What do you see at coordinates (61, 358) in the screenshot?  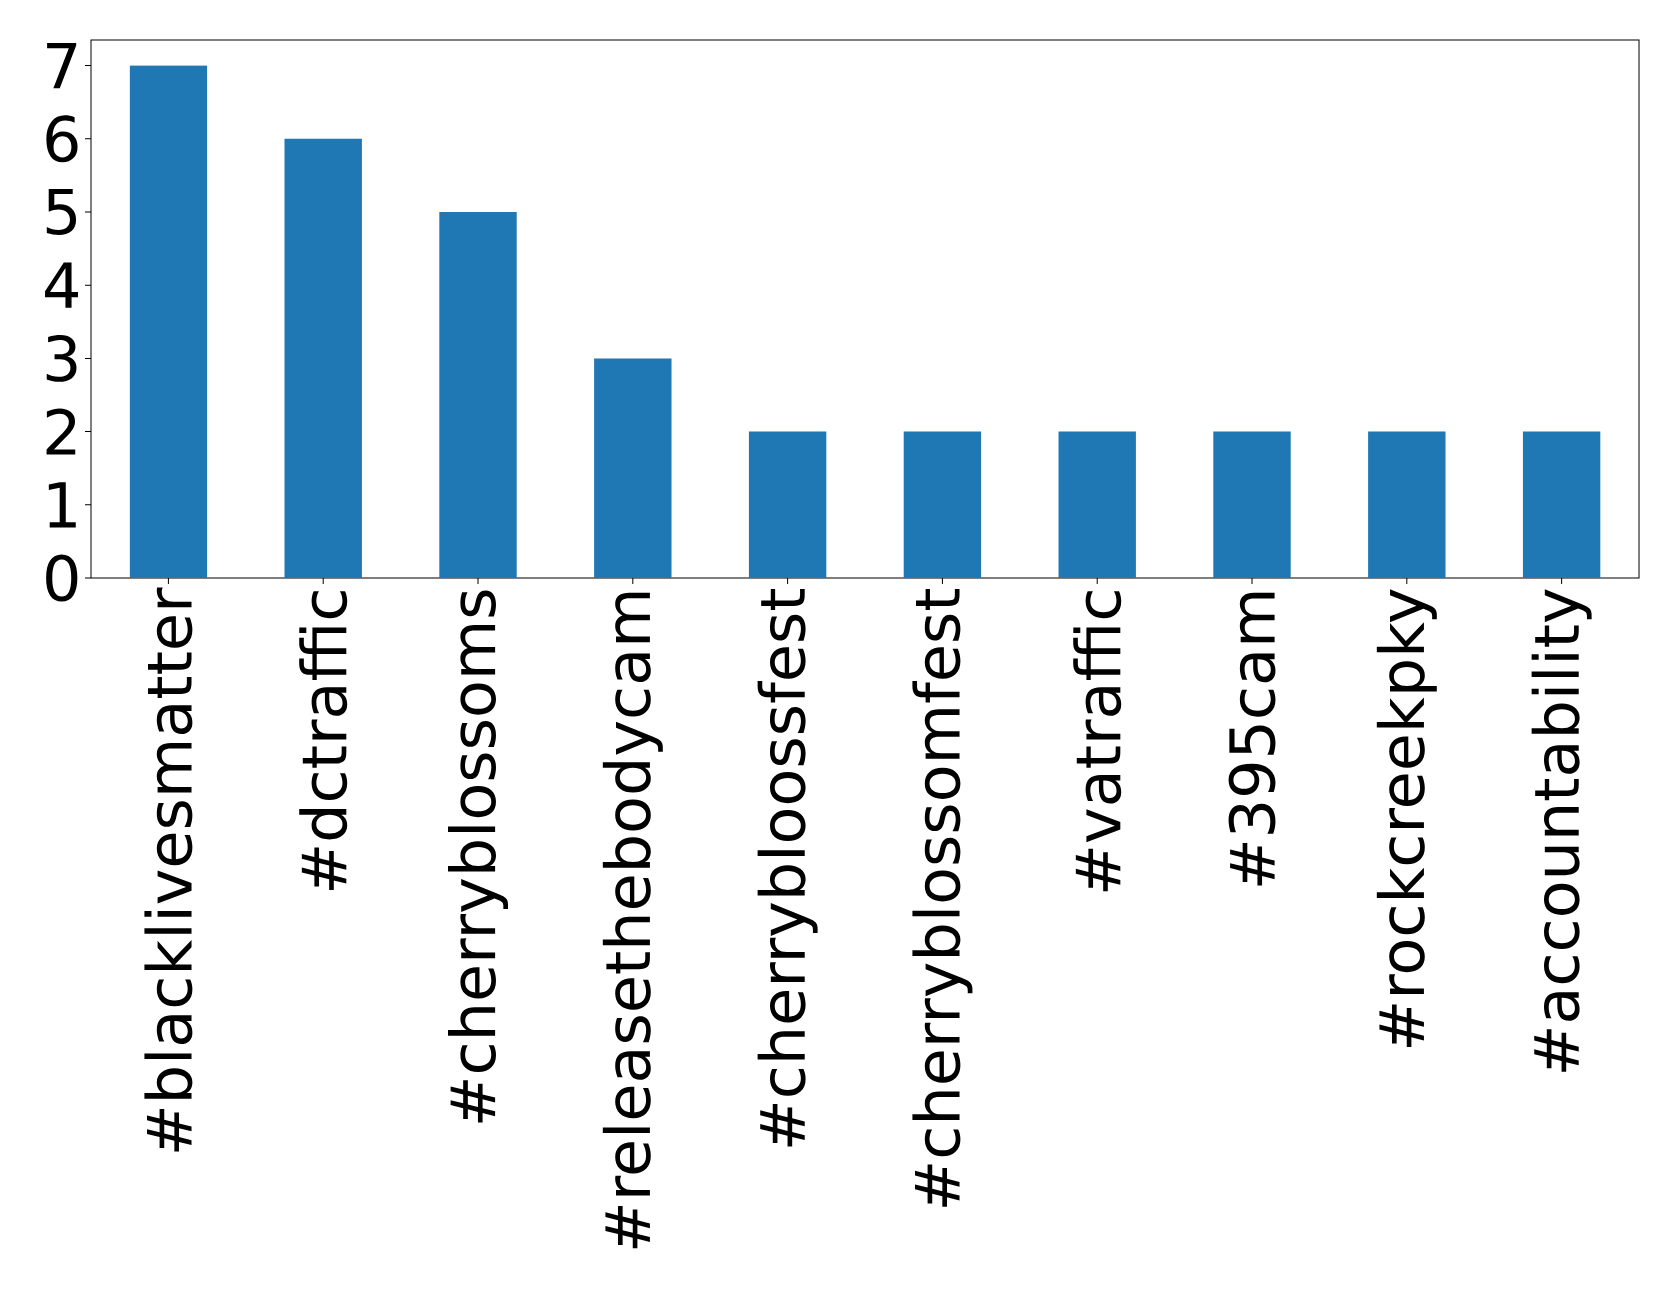 I see `y-tick-label: 3` at bounding box center [61, 358].